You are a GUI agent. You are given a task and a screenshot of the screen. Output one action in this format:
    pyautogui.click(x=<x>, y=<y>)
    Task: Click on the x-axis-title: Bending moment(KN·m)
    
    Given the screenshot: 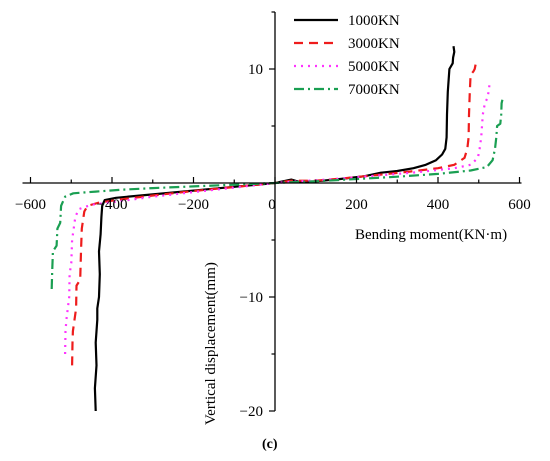 What is the action you would take?
    pyautogui.click(x=431, y=235)
    